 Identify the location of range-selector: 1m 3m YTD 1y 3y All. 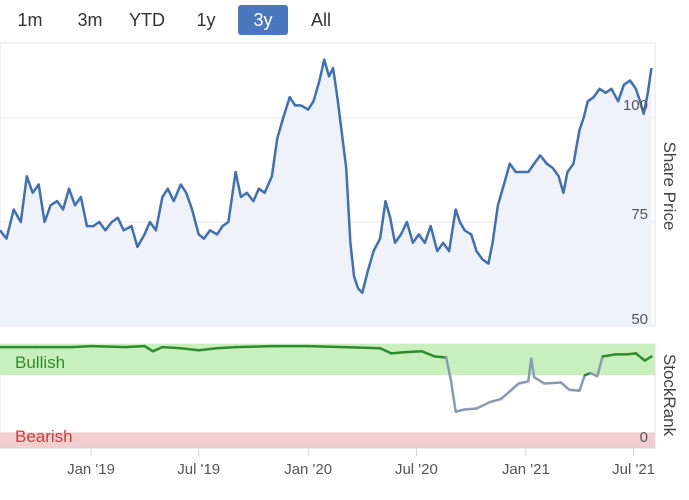
(200, 20).